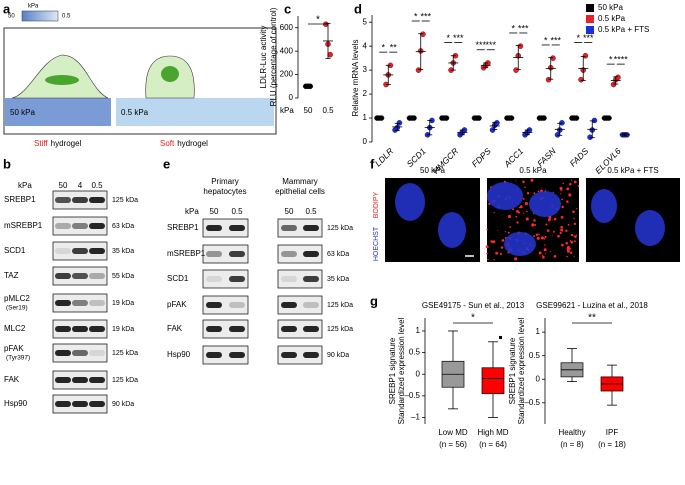 The width and height of the screenshot is (685, 485). Describe the element at coordinates (384, 157) in the screenshot. I see `x-tick-label: LDLR` at that location.